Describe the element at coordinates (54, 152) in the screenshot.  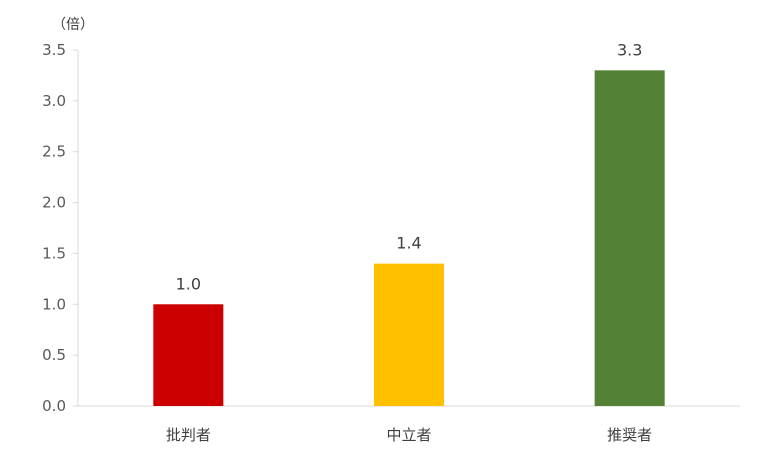
I see `y-tick-label: 2.5` at that location.